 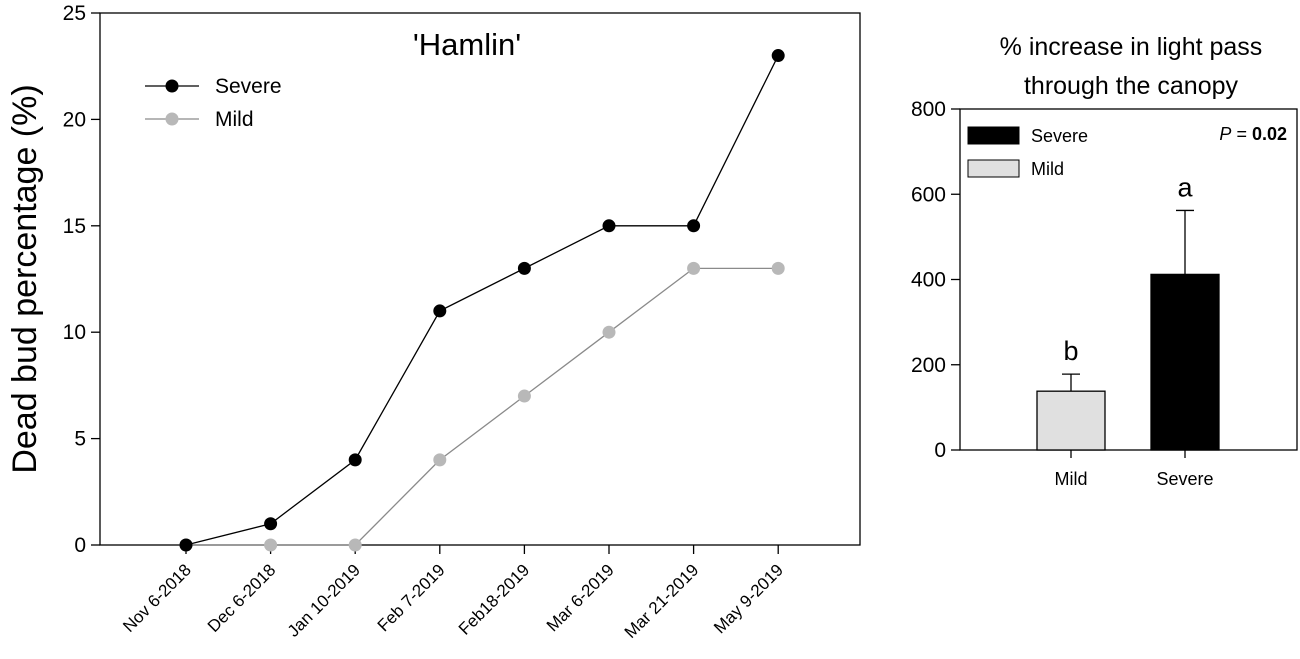 What do you see at coordinates (248, 86) in the screenshot?
I see `legend-label-severe: Severe` at bounding box center [248, 86].